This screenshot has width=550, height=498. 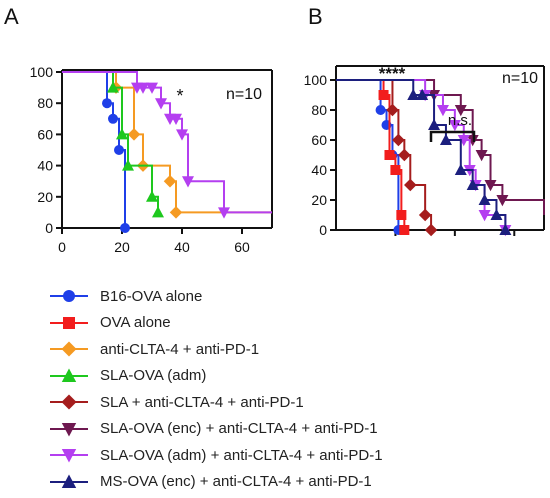 What do you see at coordinates (319, 200) in the screenshot?
I see `panel-b-y-tick-label: 20` at bounding box center [319, 200].